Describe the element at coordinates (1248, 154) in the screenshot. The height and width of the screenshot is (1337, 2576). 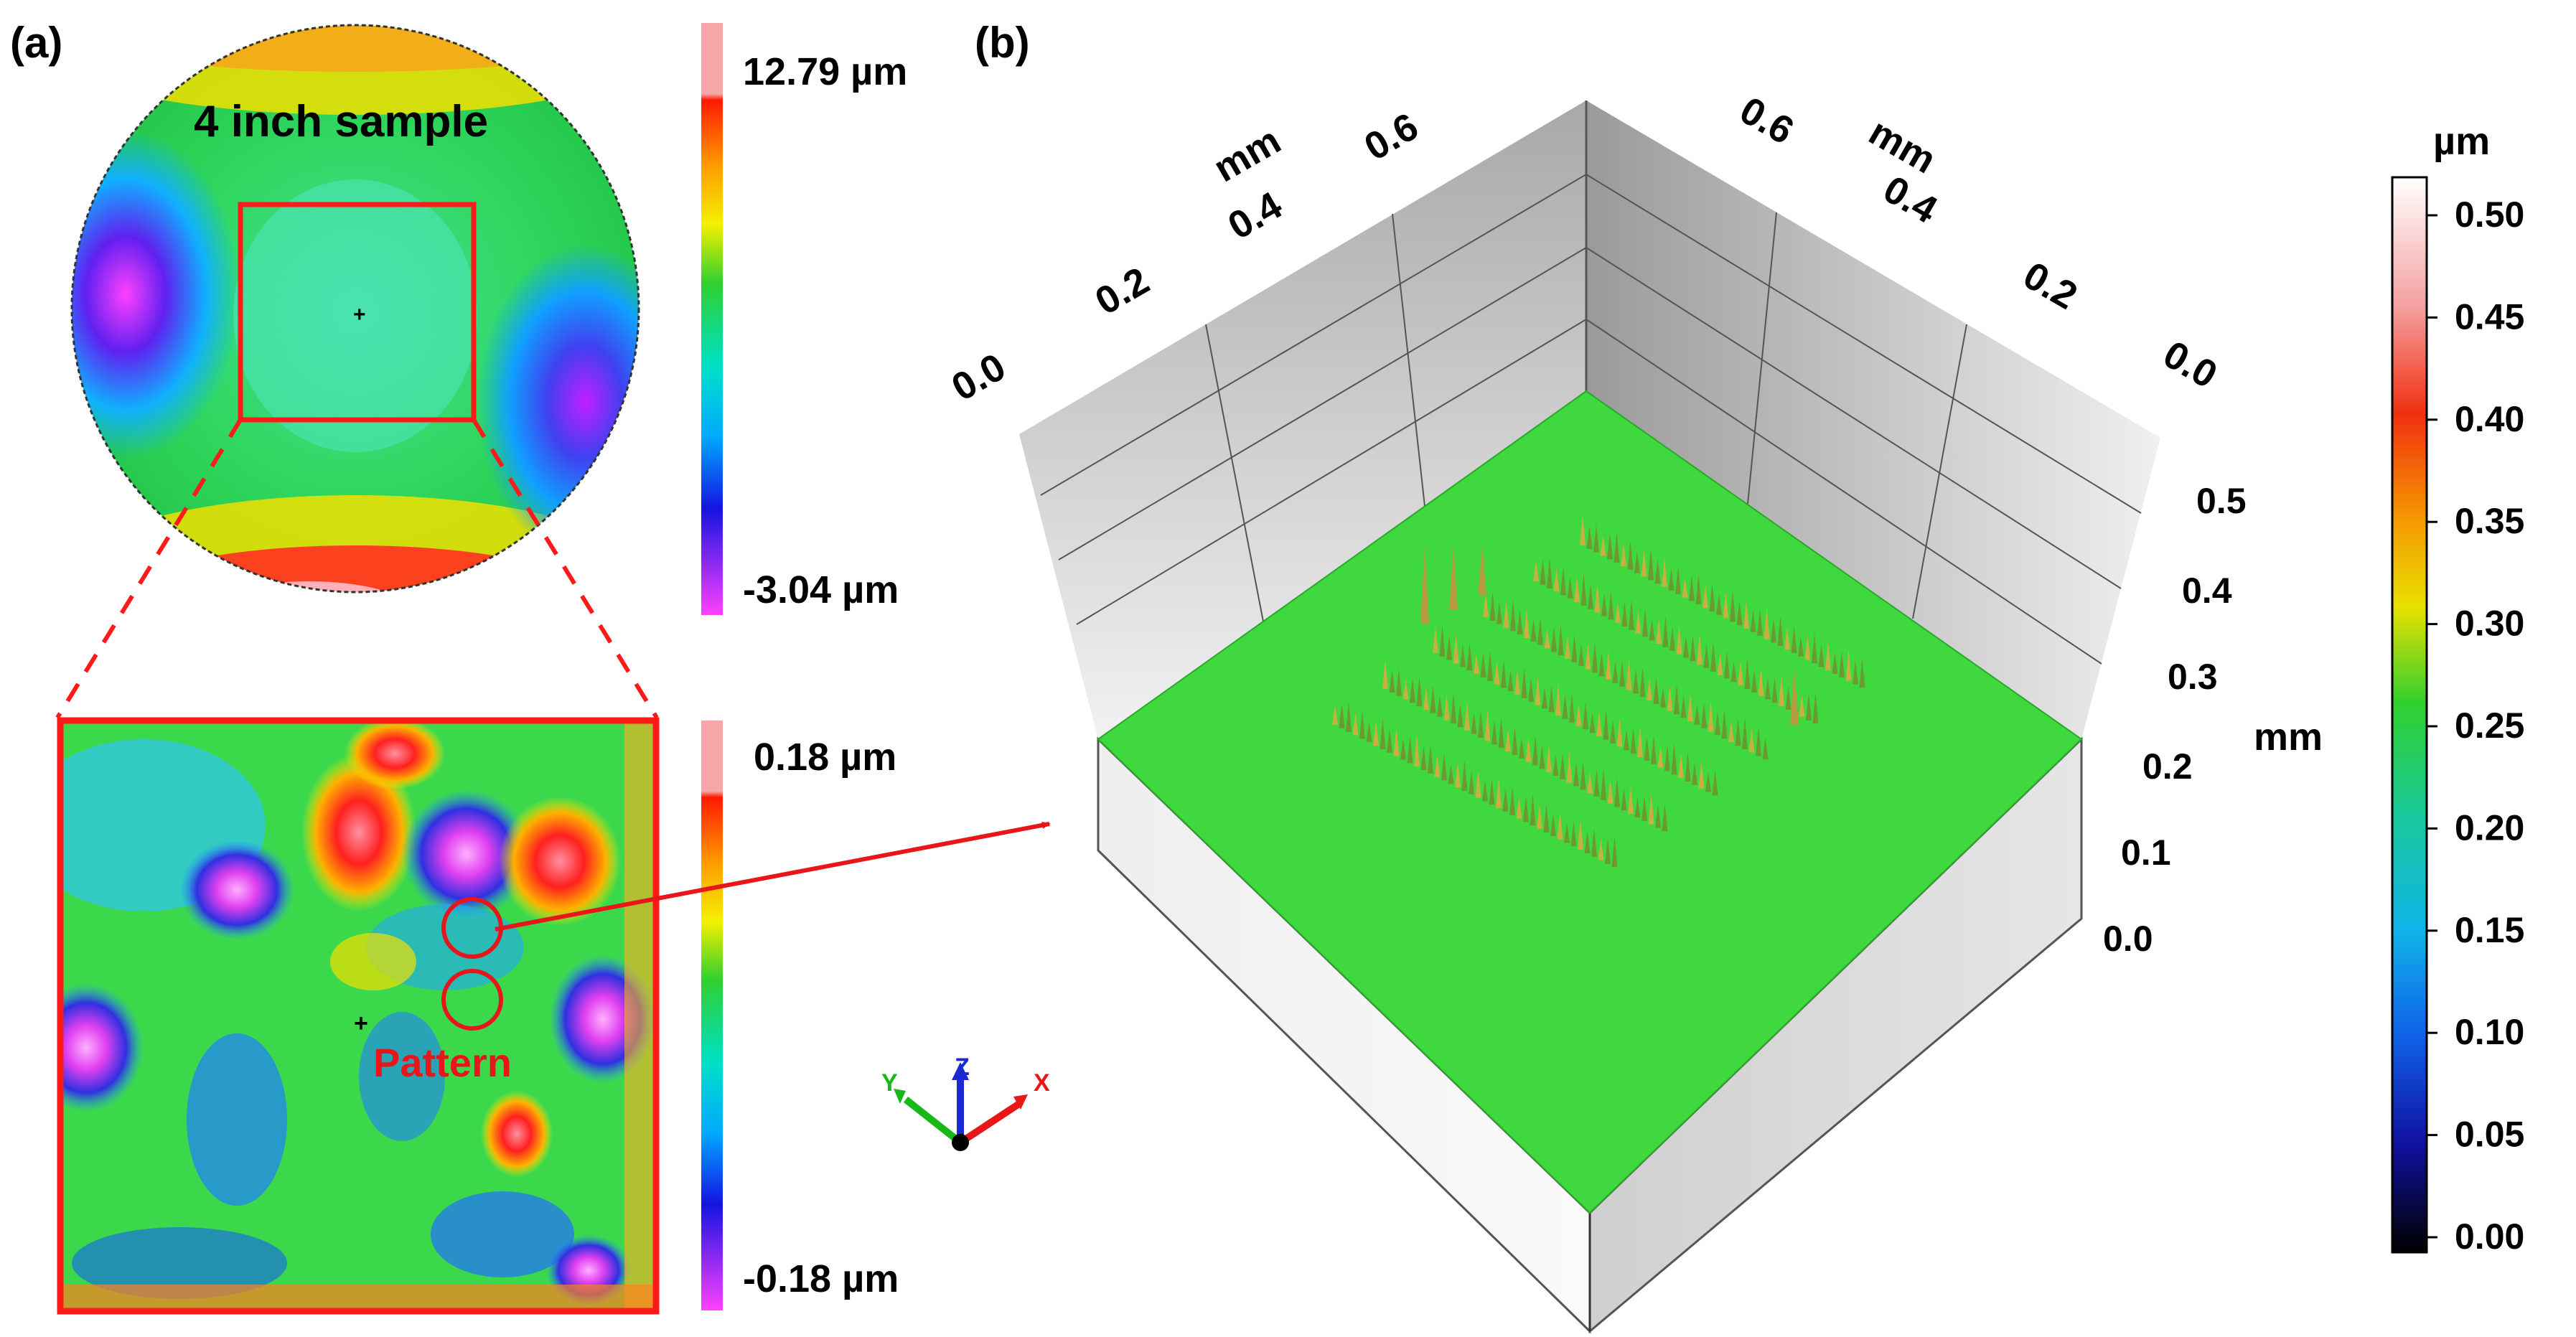
I see `axis-left-unit: mm` at that location.